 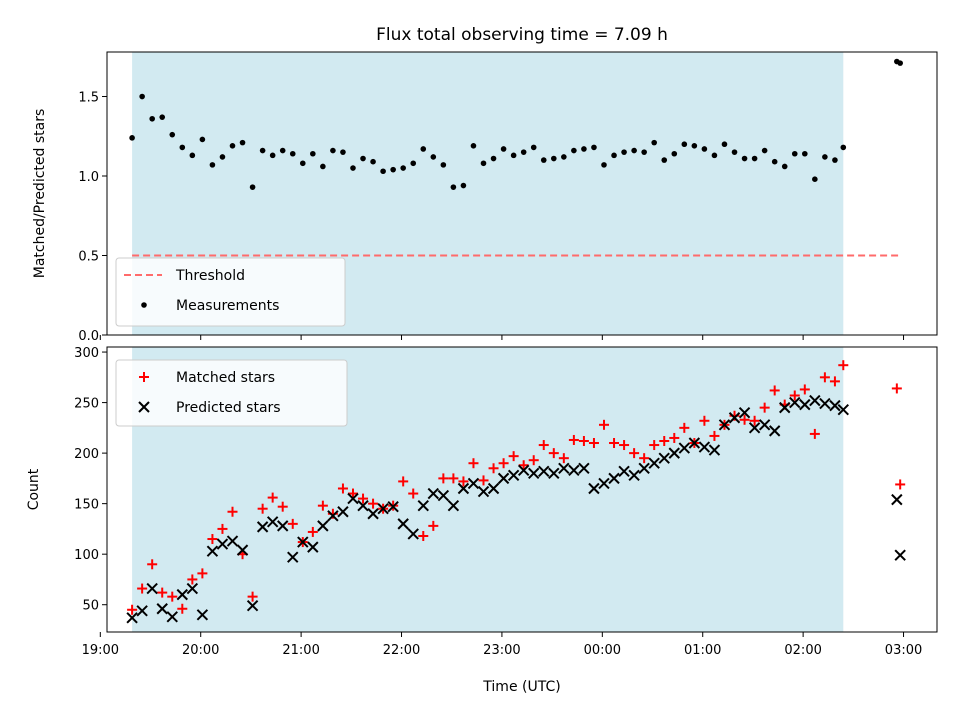 What do you see at coordinates (501, 650) in the screenshot?
I see `x-tick-label: 23:00` at bounding box center [501, 650].